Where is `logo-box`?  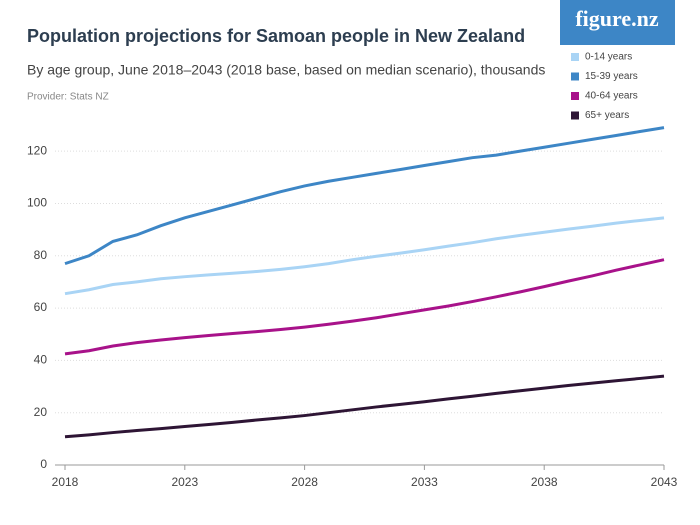 logo-box is located at coordinates (617, 22).